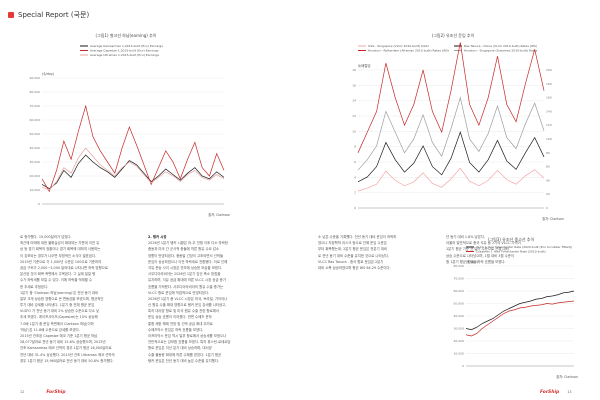 This screenshot has width=600, height=400. What do you see at coordinates (185, 267) in the screenshot?
I see `text-line: 석유 운송 사이 시장은 연초에 상승한 모습을 보였다.` at bounding box center [185, 267].